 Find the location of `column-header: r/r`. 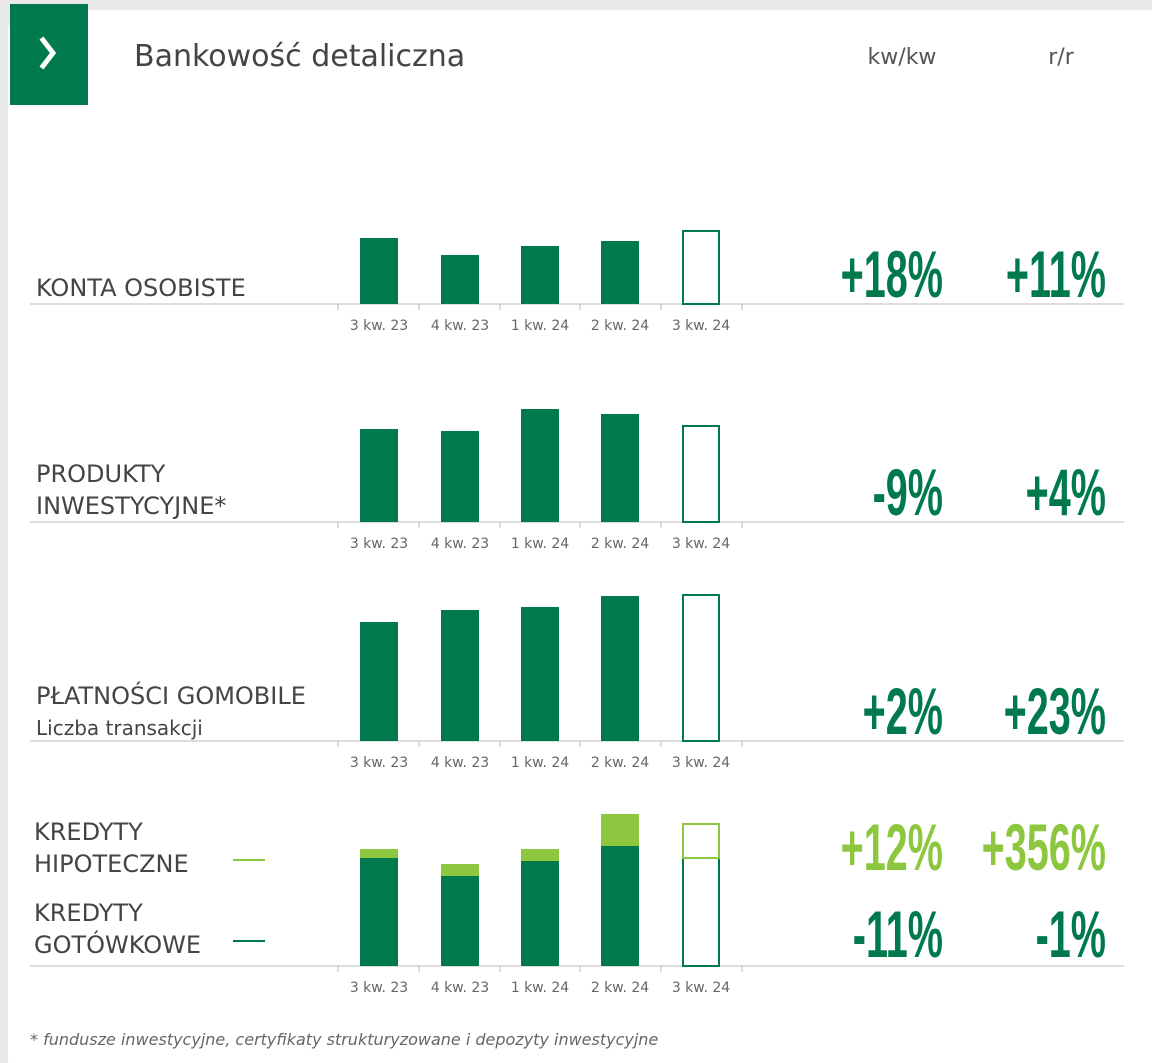

column-header: r/r is located at coordinates (1061, 57).